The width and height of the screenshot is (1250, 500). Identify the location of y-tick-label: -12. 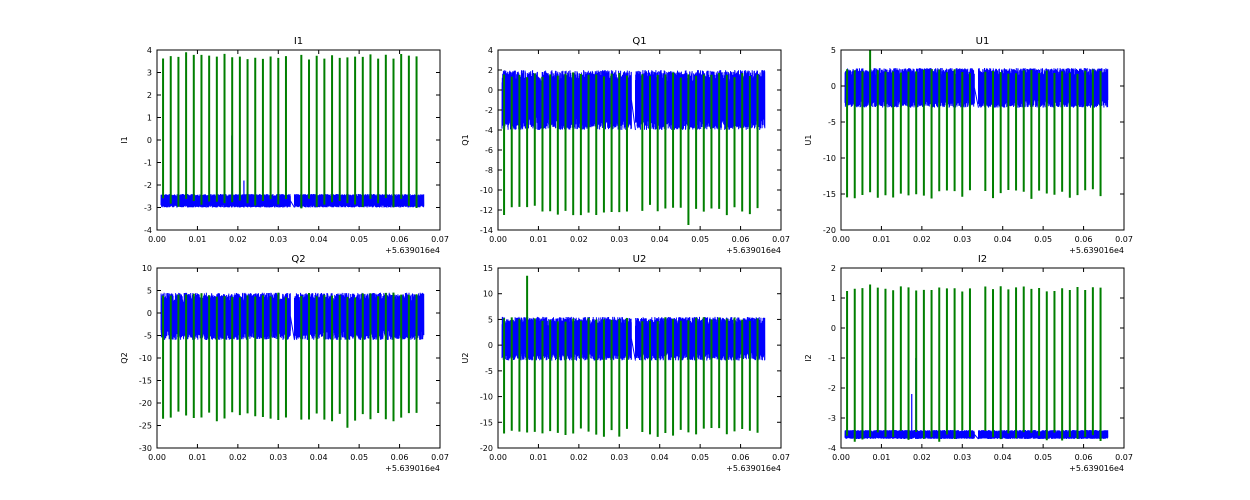
(486, 210).